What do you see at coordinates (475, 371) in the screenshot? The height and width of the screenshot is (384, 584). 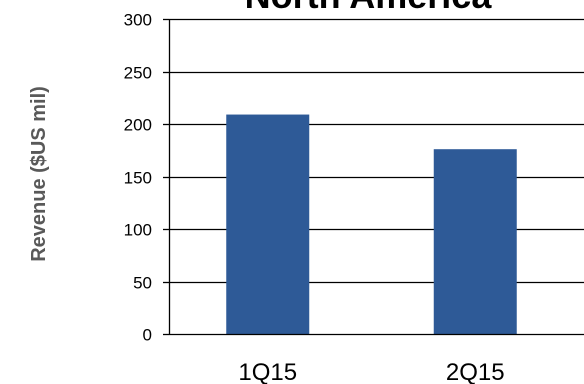 I see `x-tick-label: 2Q15` at bounding box center [475, 371].